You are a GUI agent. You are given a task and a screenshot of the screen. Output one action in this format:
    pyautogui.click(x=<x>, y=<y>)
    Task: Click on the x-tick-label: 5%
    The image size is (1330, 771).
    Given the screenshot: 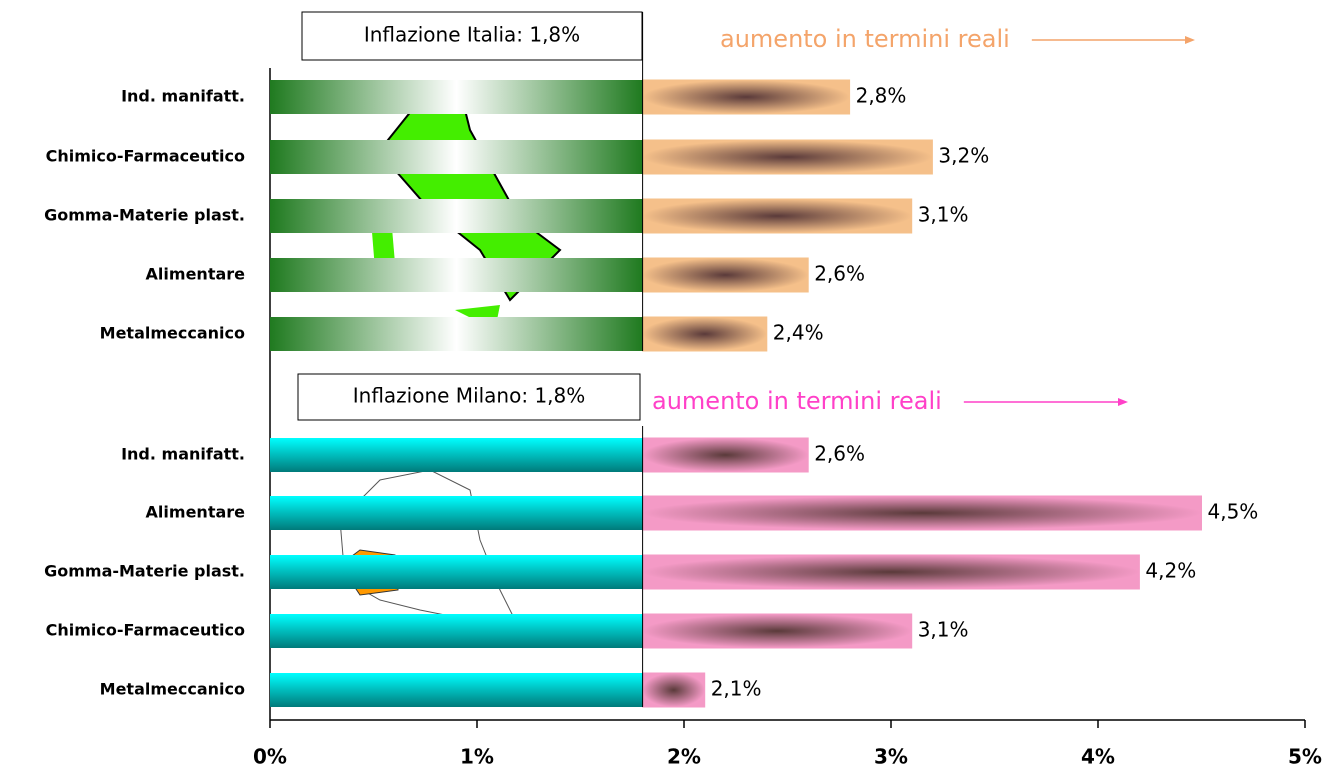 What is the action you would take?
    pyautogui.click(x=1305, y=757)
    